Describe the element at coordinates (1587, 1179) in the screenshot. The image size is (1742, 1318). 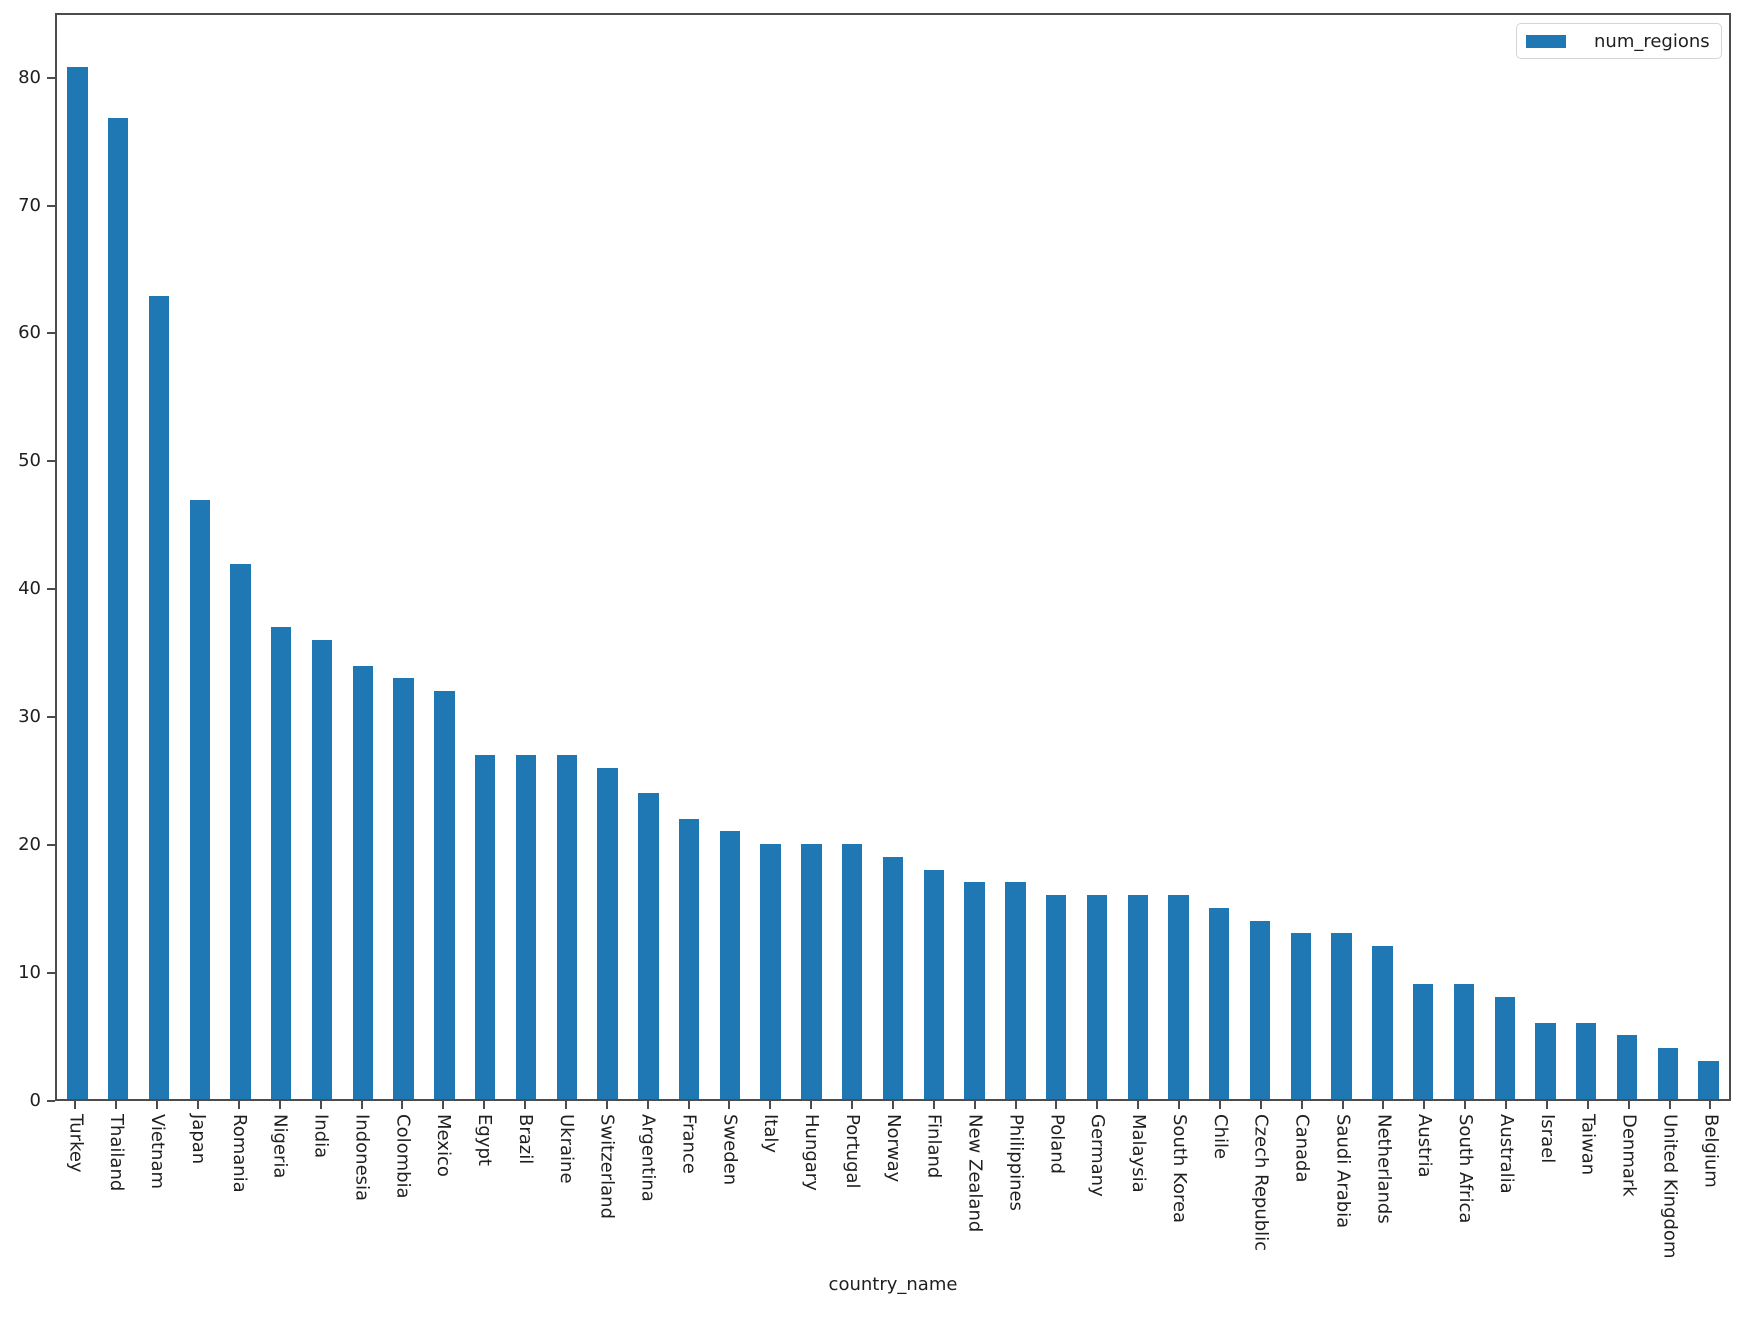
I see `x-tick: Taiwan` at that location.